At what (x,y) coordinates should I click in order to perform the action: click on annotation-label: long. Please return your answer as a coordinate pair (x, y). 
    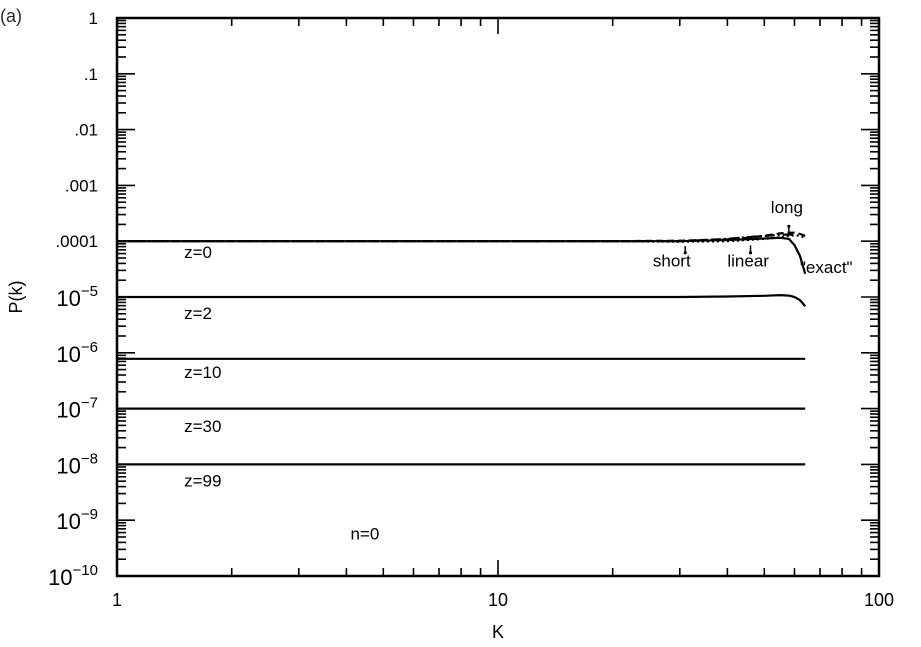
    Looking at the image, I should click on (787, 207).